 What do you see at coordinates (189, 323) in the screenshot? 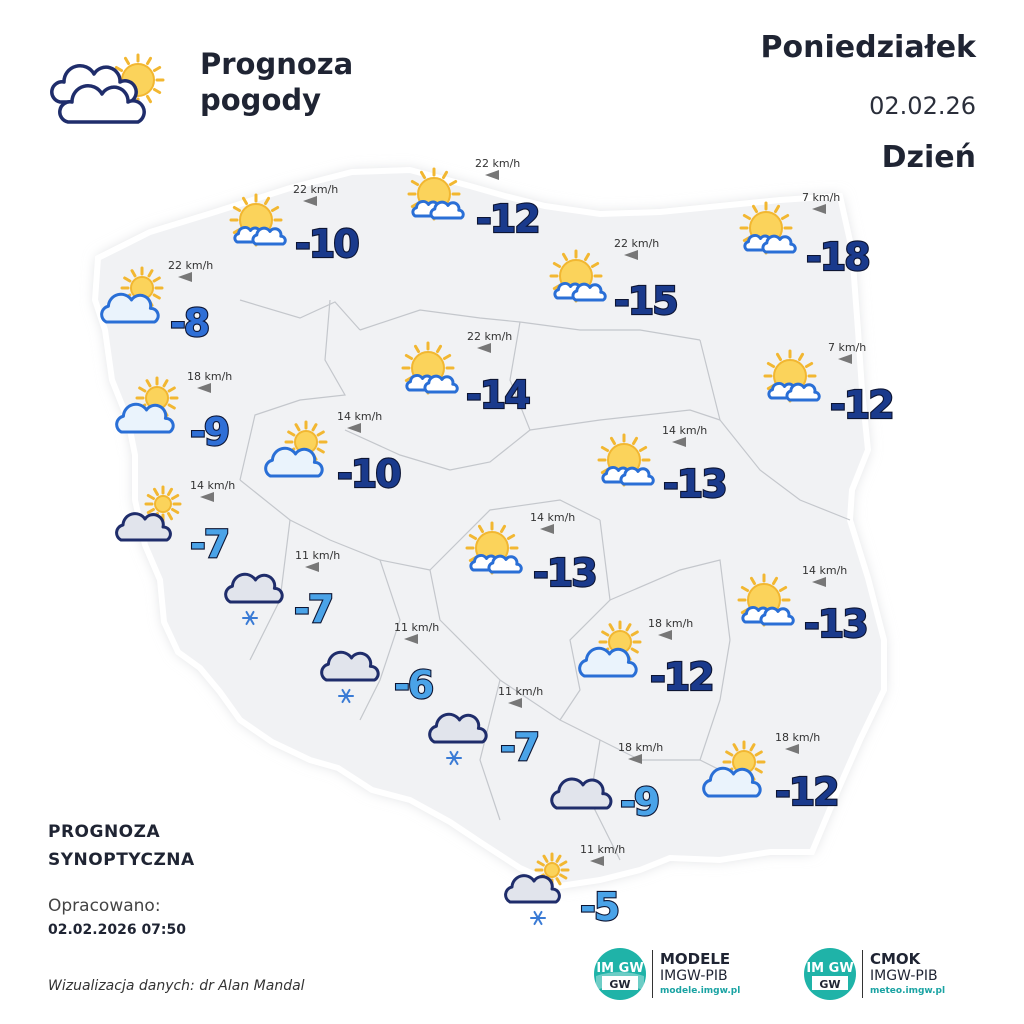
I see `temperature-label: -8` at bounding box center [189, 323].